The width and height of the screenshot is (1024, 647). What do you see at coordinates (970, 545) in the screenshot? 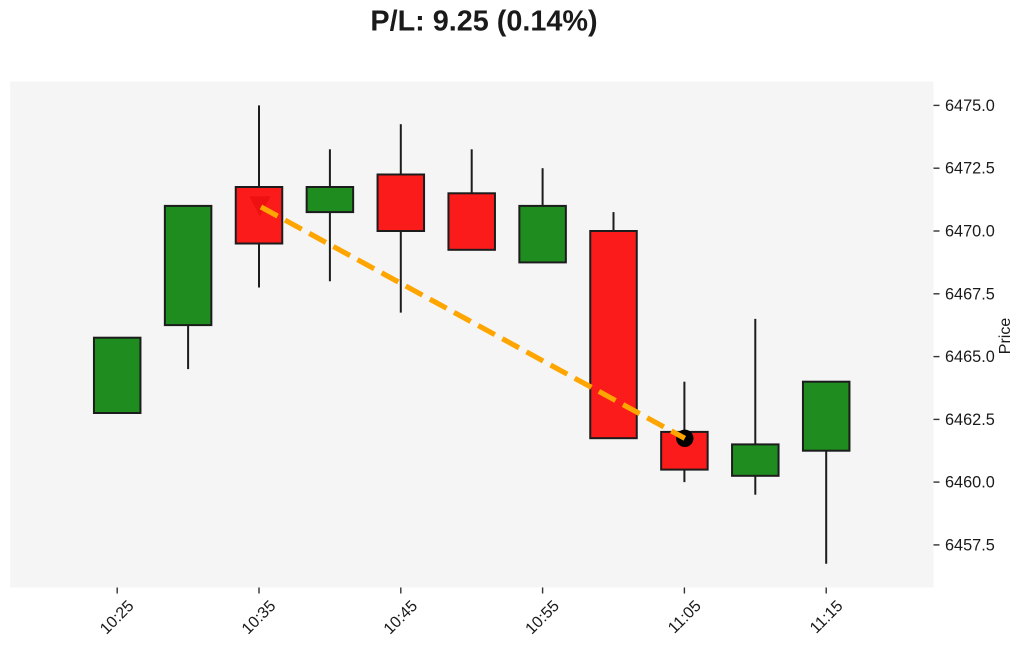
I see `svg-text: 6457.5` at bounding box center [970, 545].